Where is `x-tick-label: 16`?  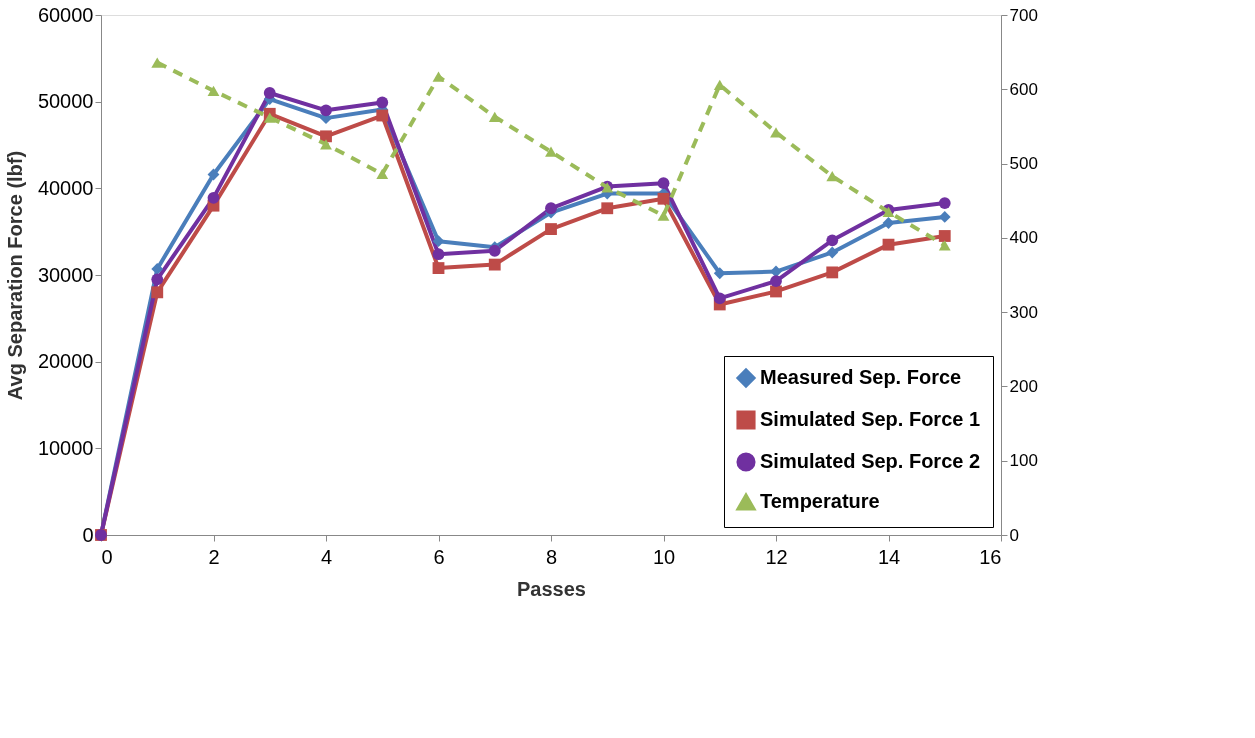 x-tick-label: 16 is located at coordinates (990, 556).